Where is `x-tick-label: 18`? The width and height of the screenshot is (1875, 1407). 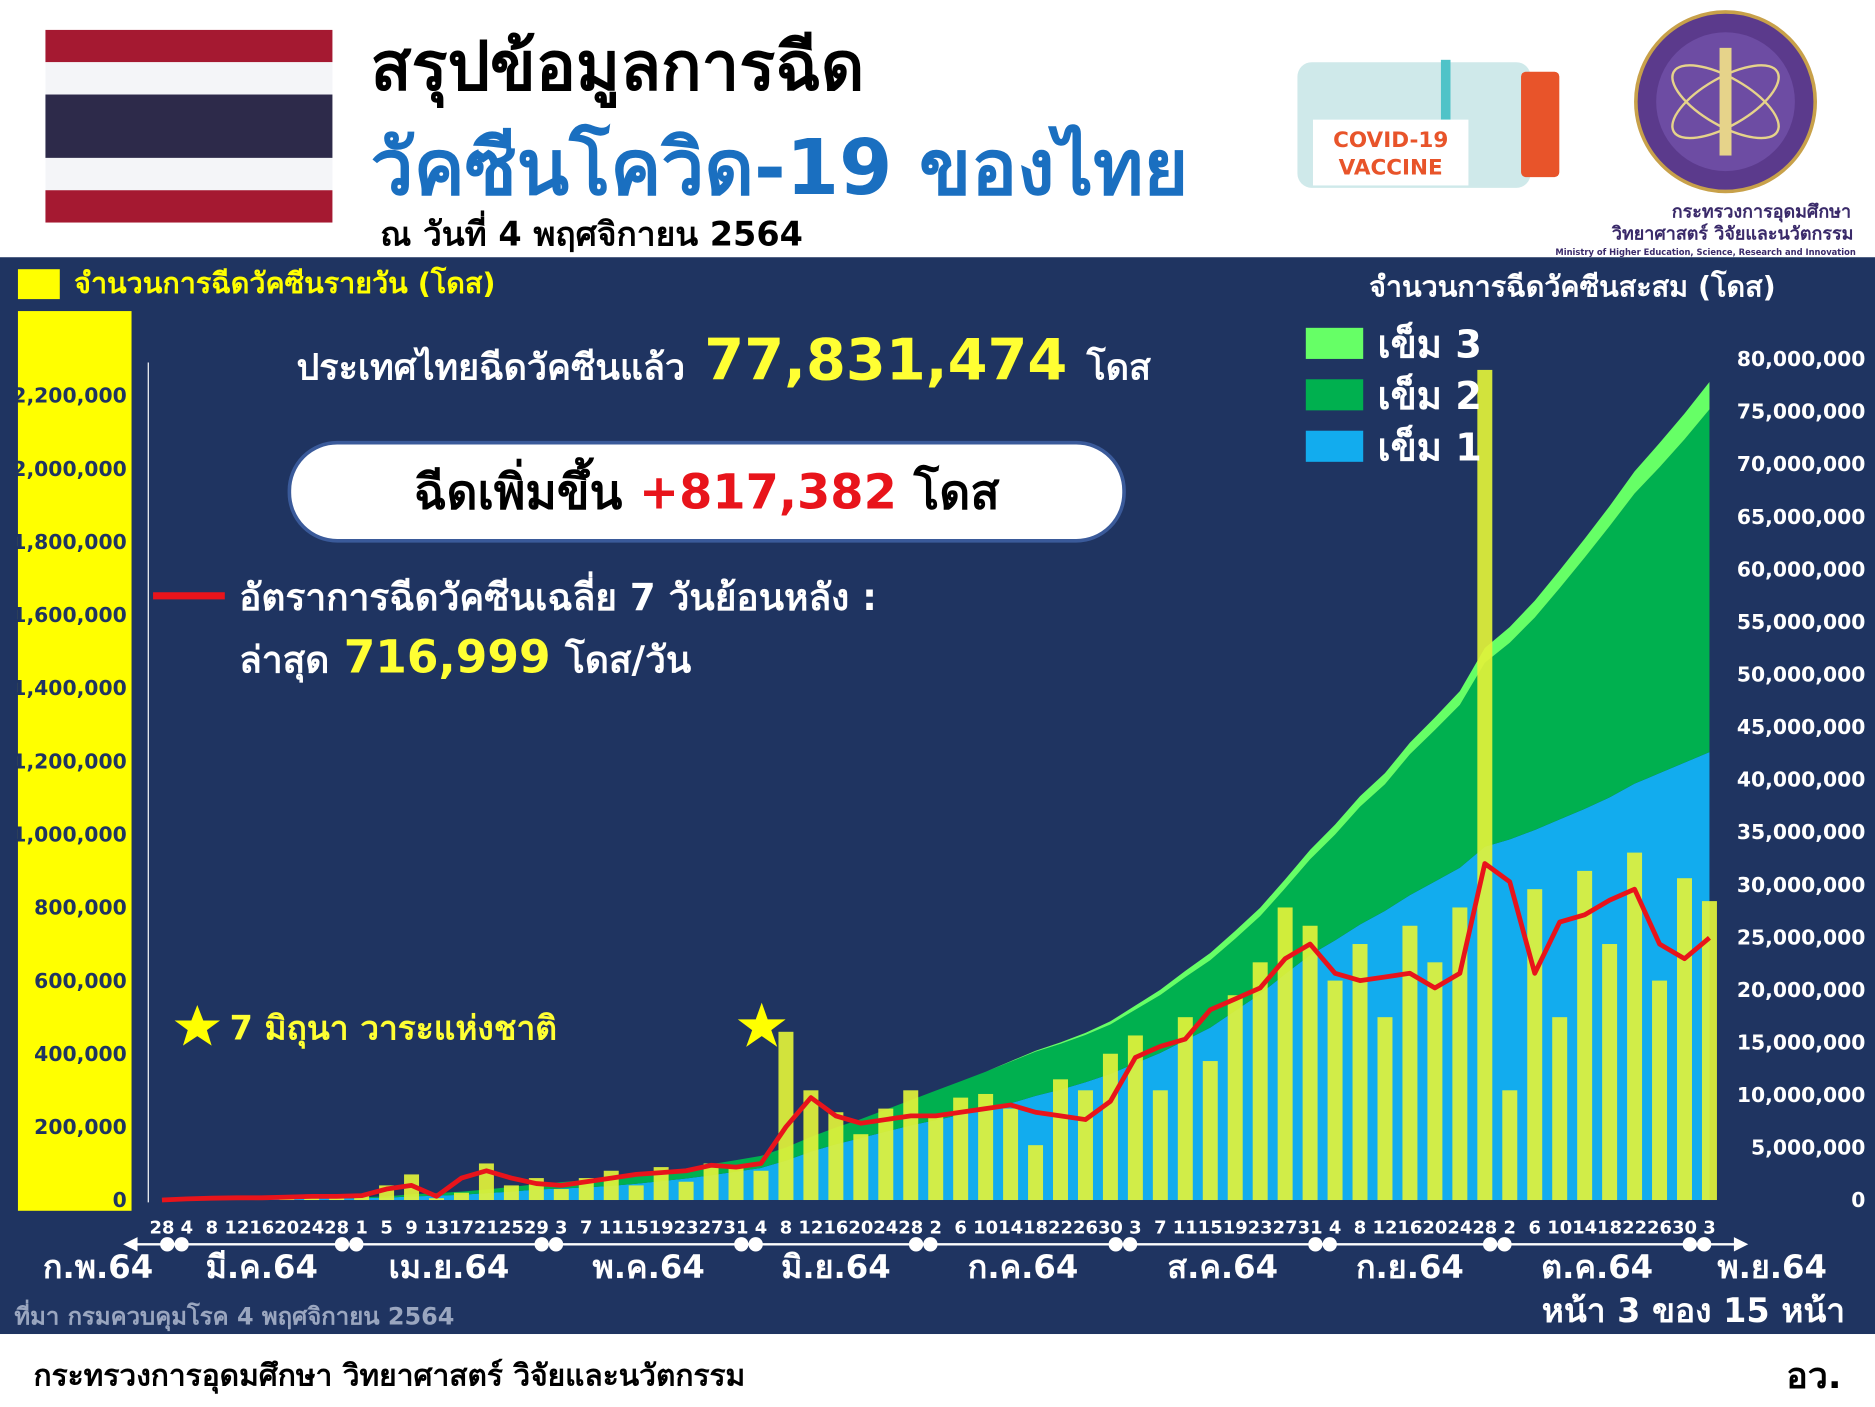
x-tick-label: 18 is located at coordinates (1035, 1228).